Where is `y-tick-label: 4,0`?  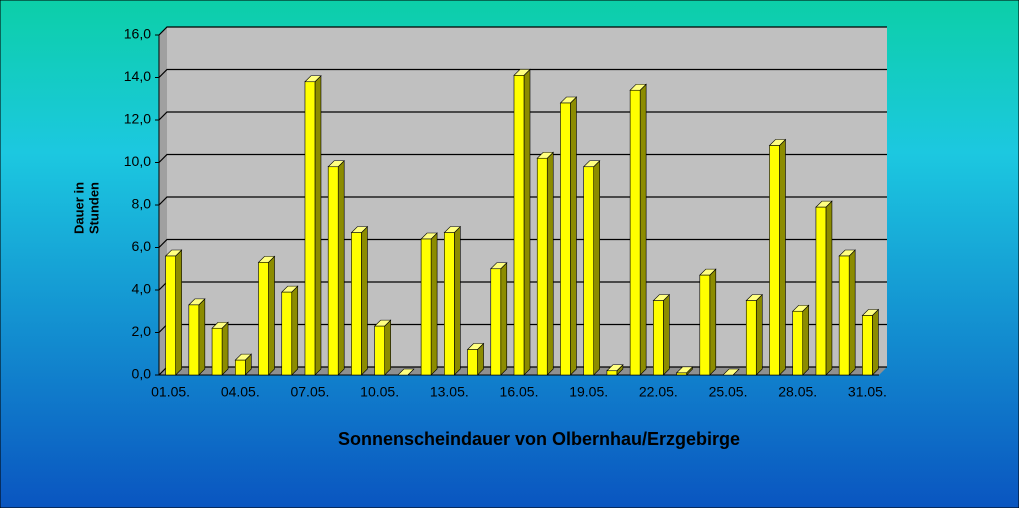 y-tick-label: 4,0 is located at coordinates (142, 289).